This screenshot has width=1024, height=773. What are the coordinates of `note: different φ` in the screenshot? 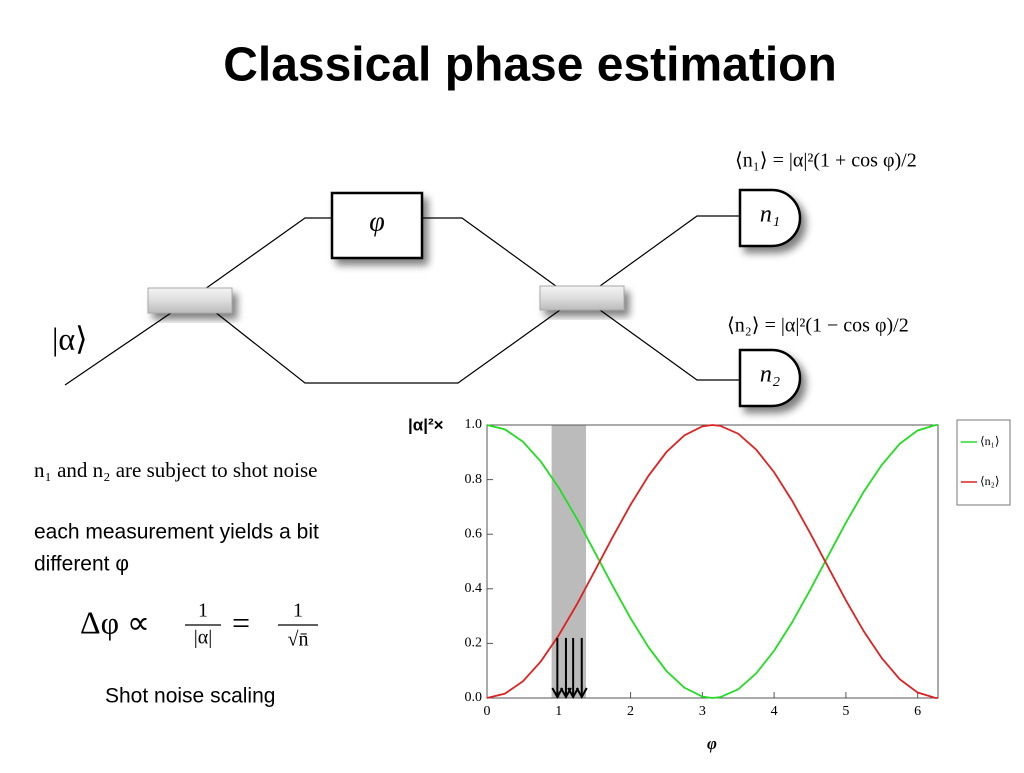 It's located at (81, 564).